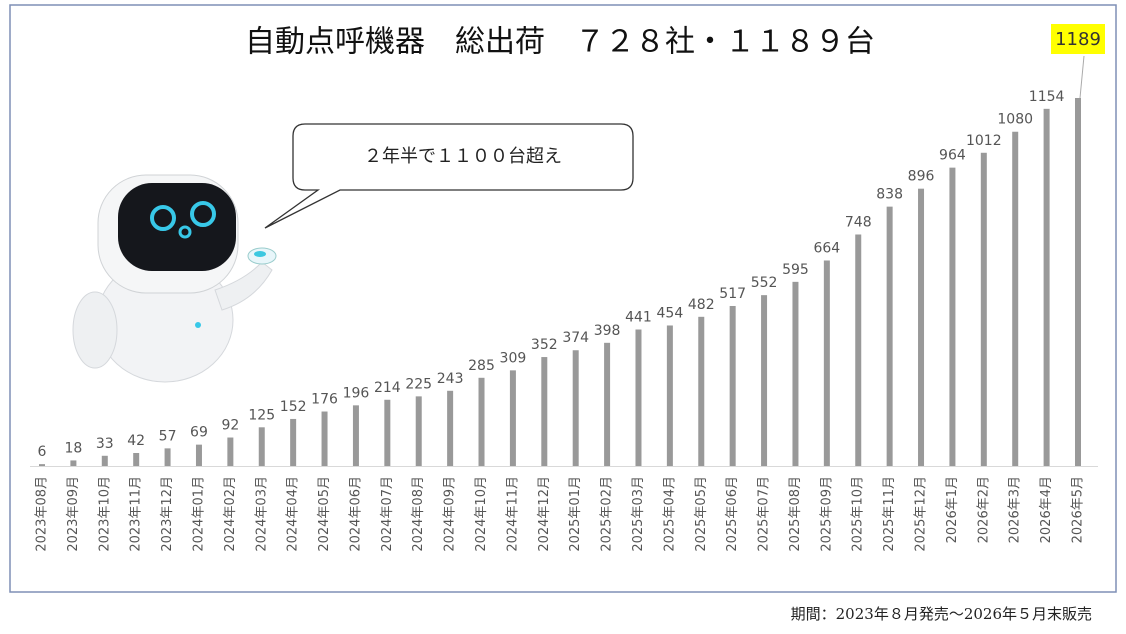 The image size is (1126, 634). I want to click on value-label: 1154, so click(1047, 97).